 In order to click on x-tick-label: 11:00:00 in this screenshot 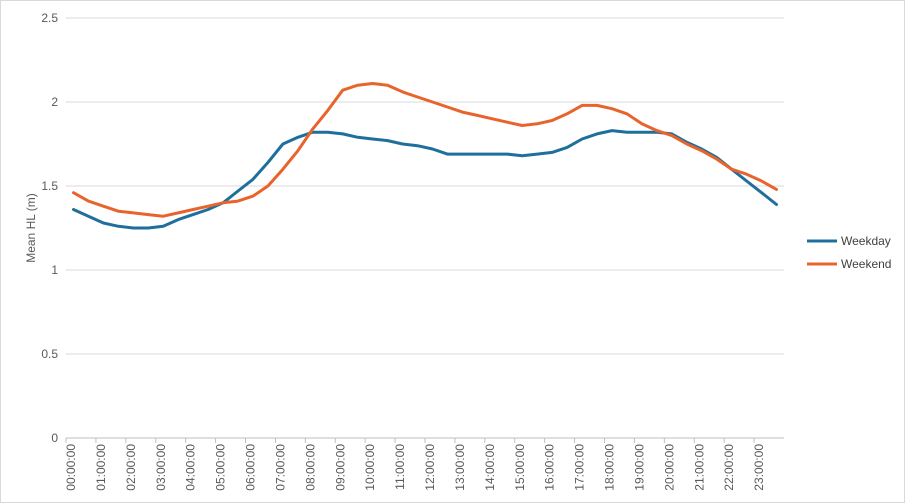, I will do `click(400, 467)`.